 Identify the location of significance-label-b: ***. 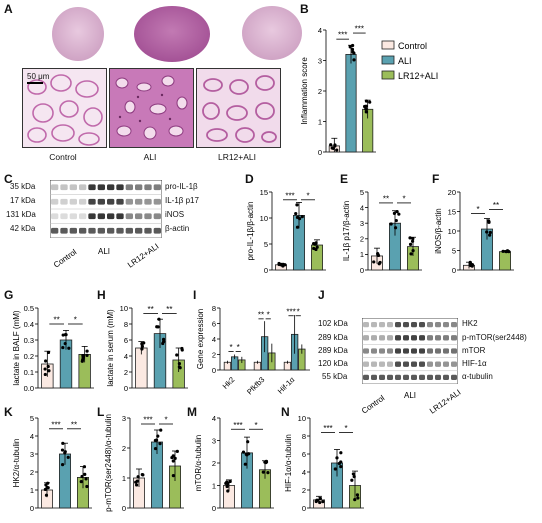
(359, 29).